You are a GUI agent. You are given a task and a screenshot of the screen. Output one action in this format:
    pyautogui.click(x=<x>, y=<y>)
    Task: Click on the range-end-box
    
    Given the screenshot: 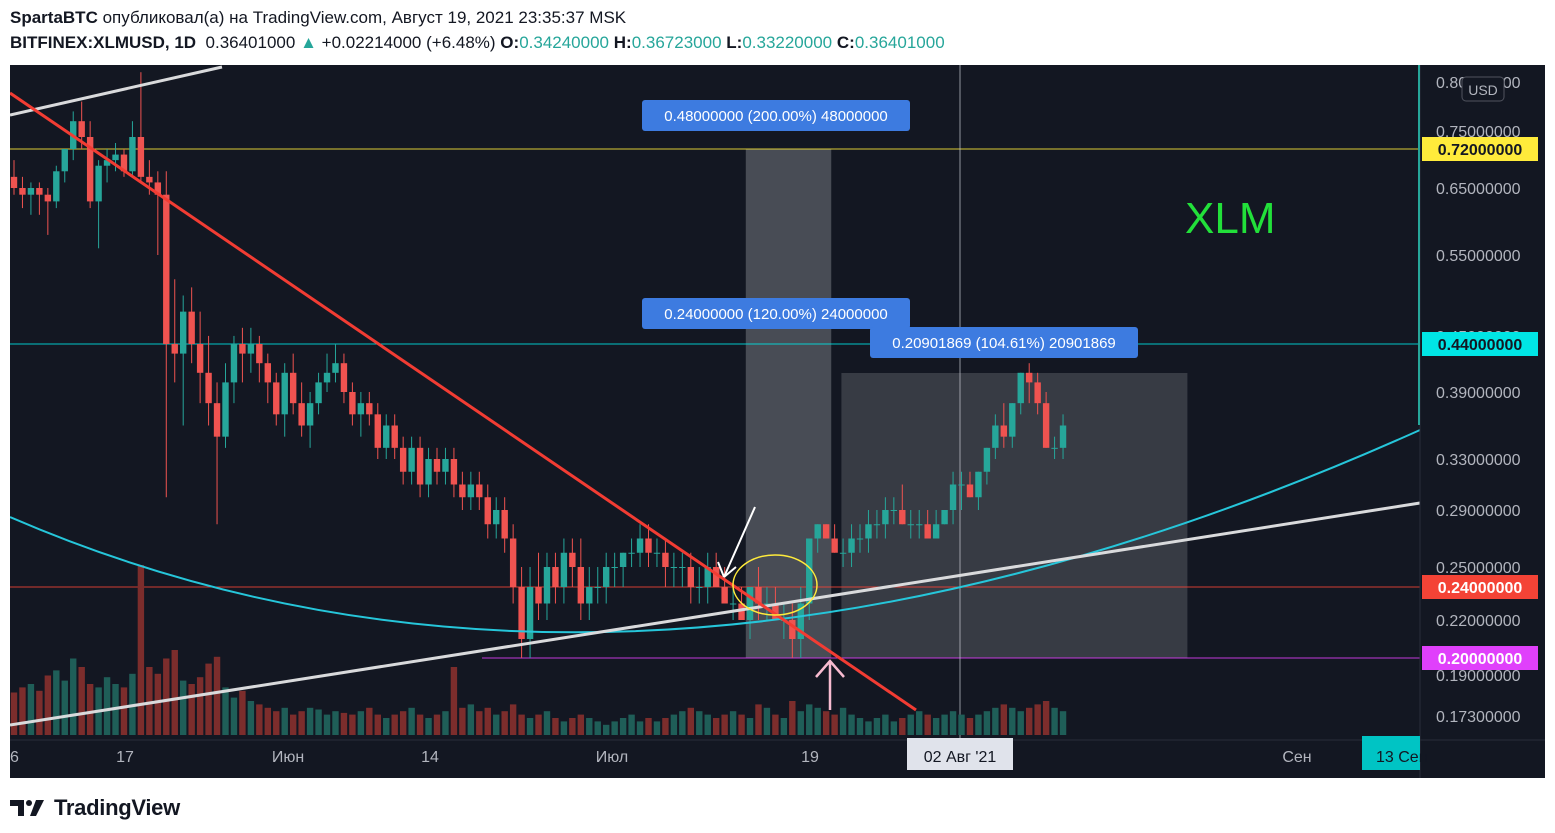 What is the action you would take?
    pyautogui.click(x=1391, y=753)
    